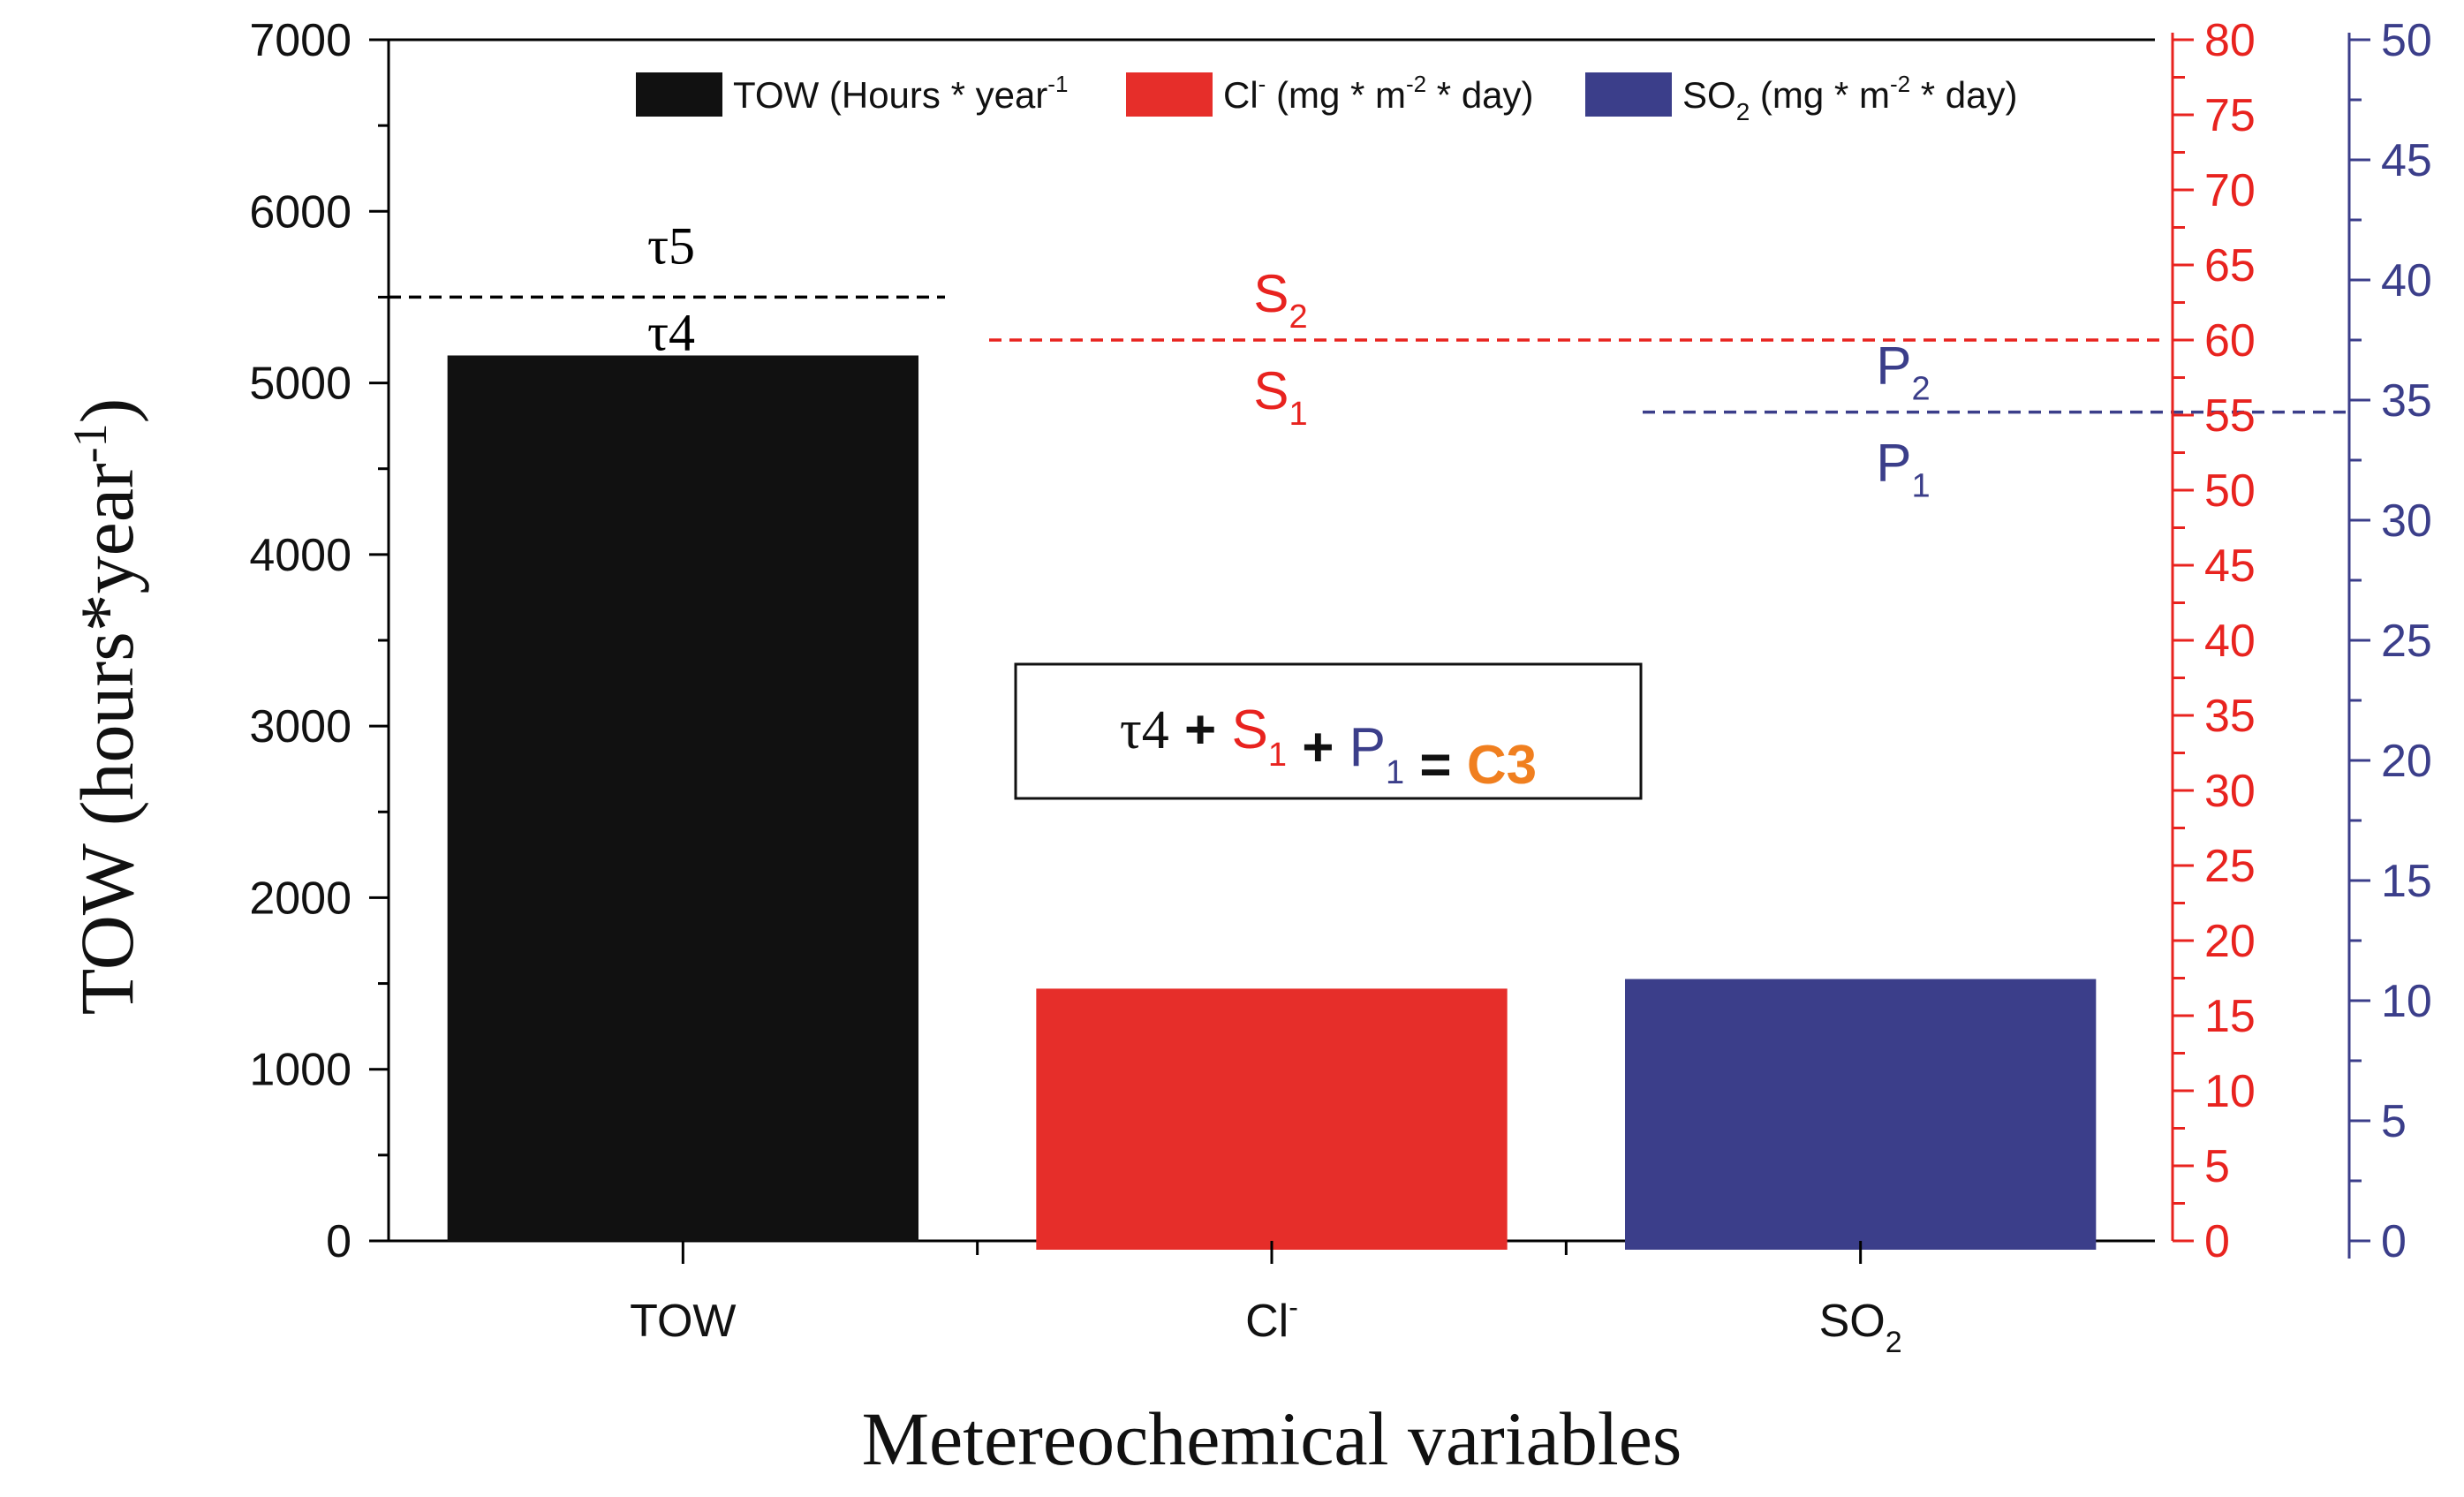  Describe the element at coordinates (2230, 40) in the screenshot. I see `red-axis-tick-label: 80` at that location.